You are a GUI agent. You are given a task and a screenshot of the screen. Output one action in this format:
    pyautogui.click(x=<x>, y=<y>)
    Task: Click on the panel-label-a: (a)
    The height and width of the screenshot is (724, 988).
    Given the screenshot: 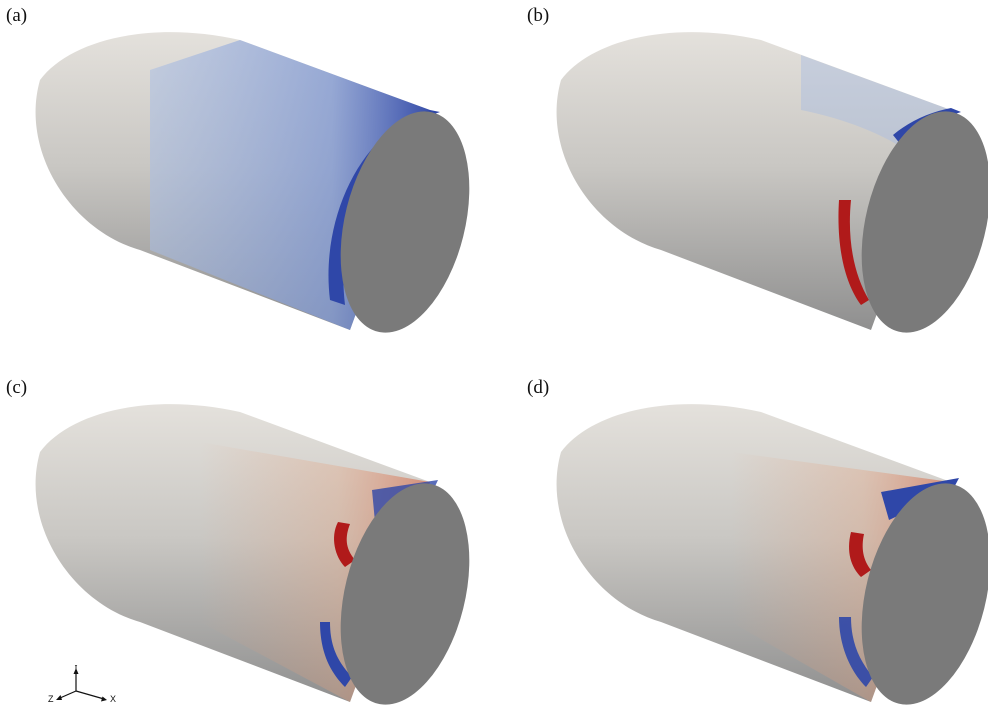 What is the action you would take?
    pyautogui.click(x=17, y=15)
    